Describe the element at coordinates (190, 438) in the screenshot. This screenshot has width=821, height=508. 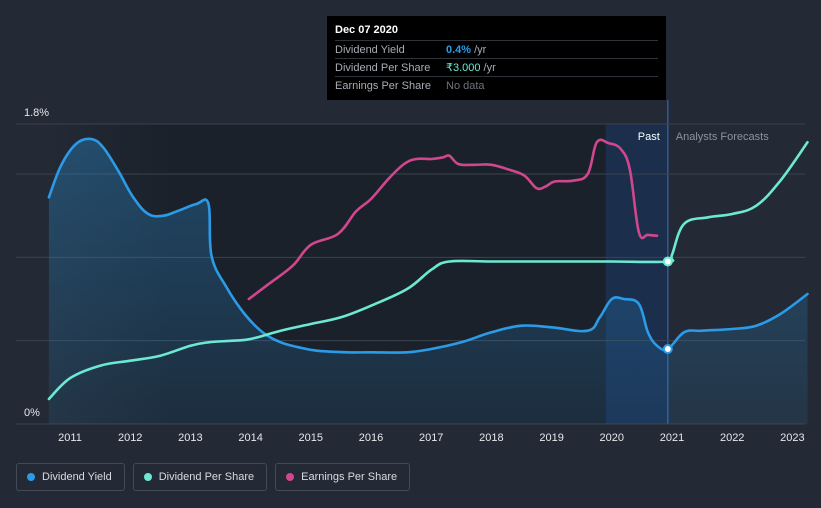
I see `x-tick-label: 2013` at that location.